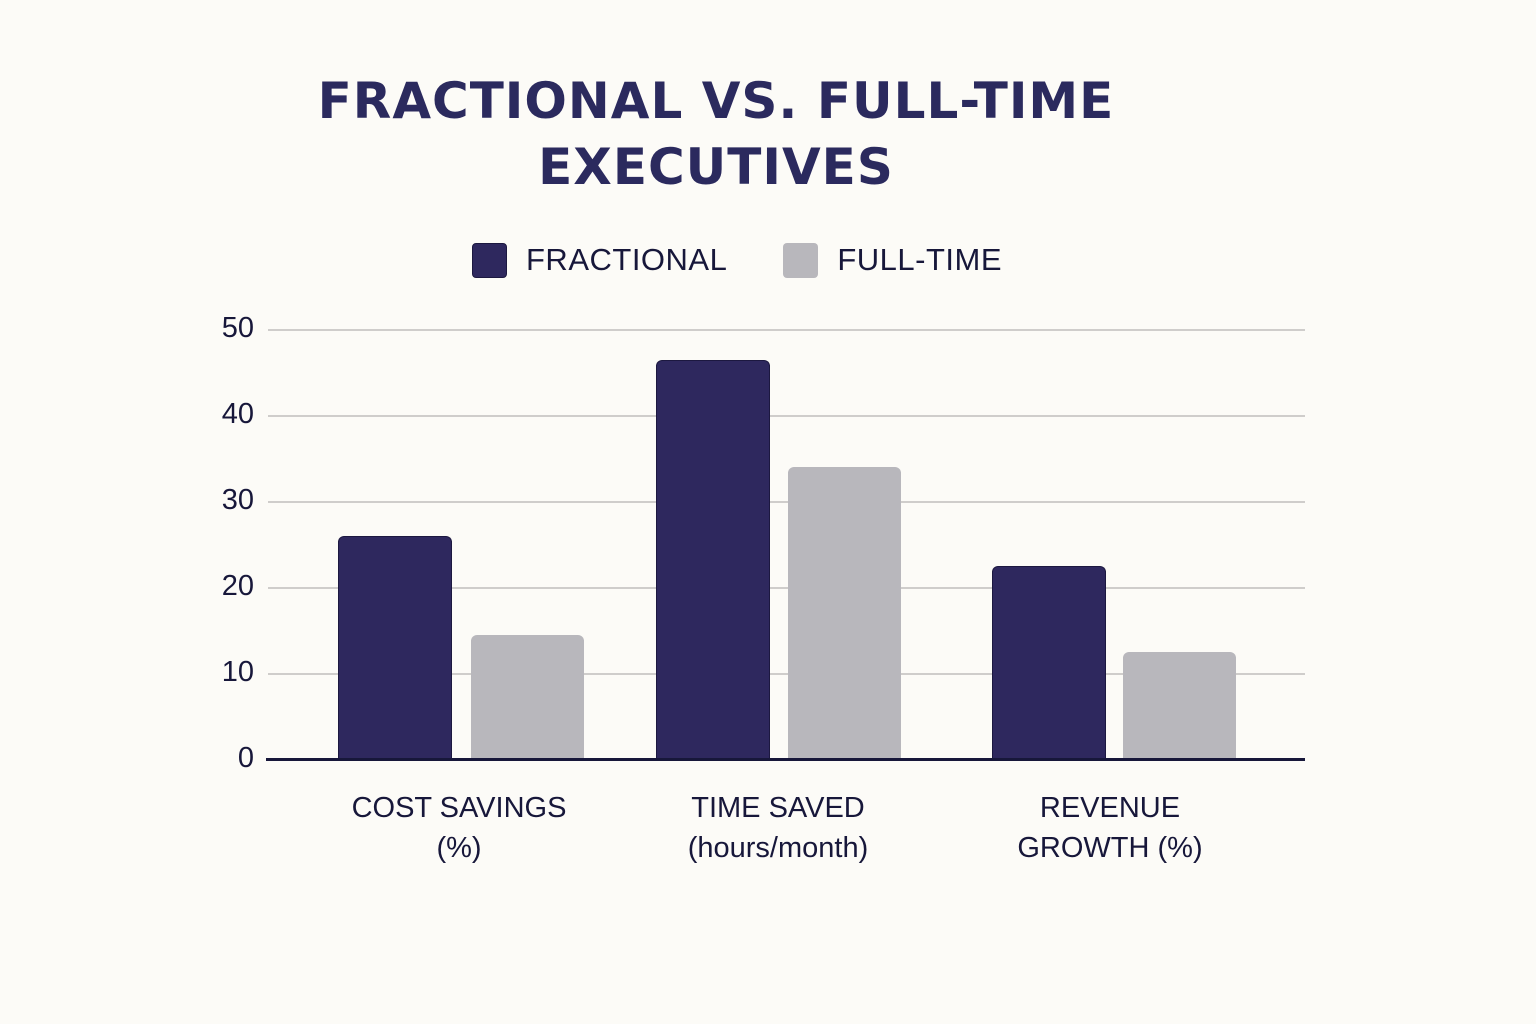 The height and width of the screenshot is (1024, 1536). What do you see at coordinates (778, 848) in the screenshot?
I see `x-label-time-saved-line-2: (hours/month)` at bounding box center [778, 848].